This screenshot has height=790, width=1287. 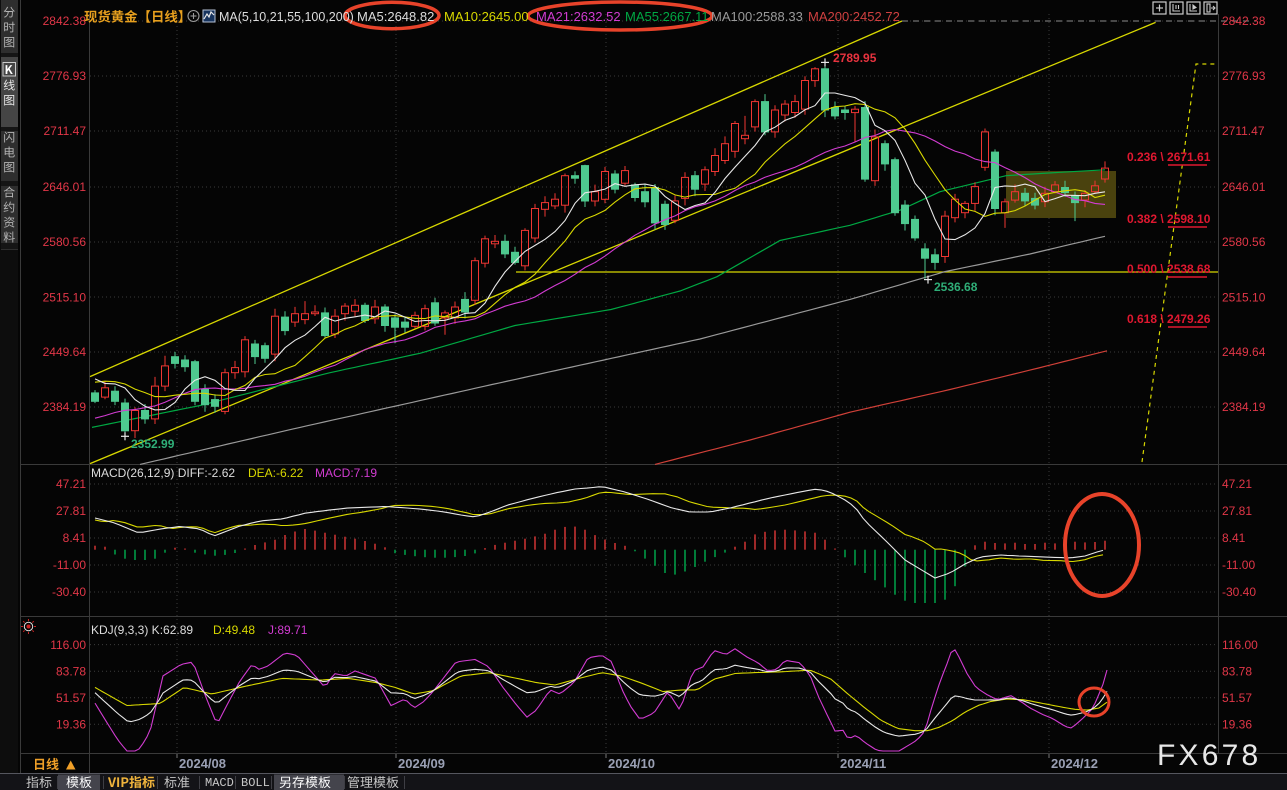 I want to click on svg-text: MA(5,10,21,55,100,200), so click(x=286, y=17).